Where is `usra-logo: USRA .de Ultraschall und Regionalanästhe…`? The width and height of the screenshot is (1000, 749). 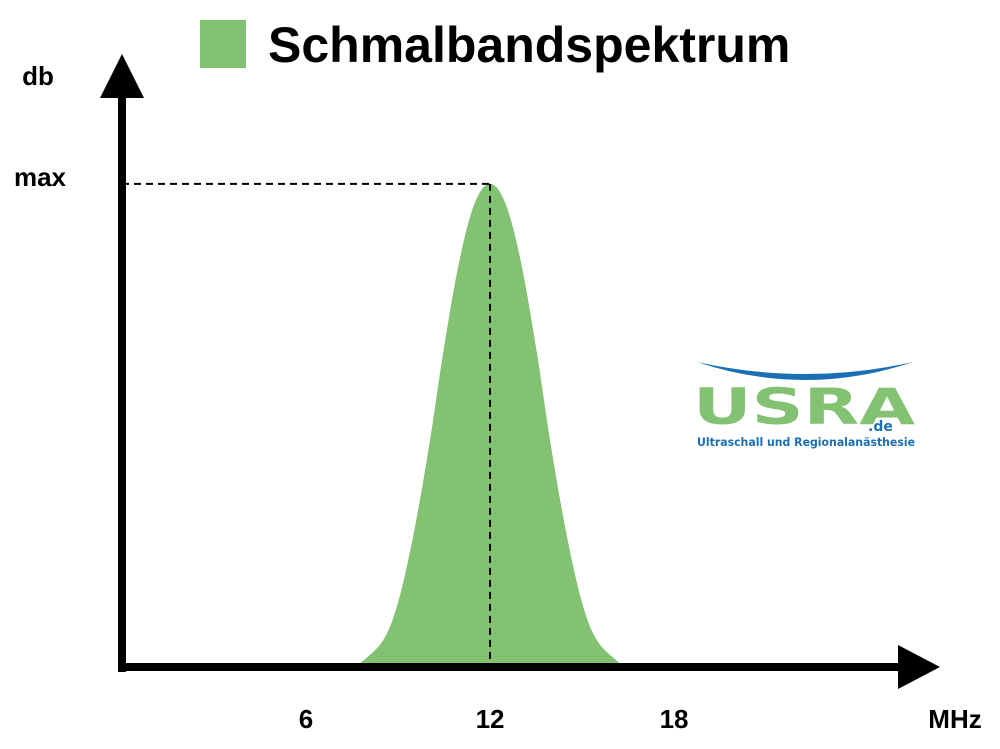
usra-logo: USRA .de Ultraschall und Regionalanästhe… is located at coordinates (804, 405).